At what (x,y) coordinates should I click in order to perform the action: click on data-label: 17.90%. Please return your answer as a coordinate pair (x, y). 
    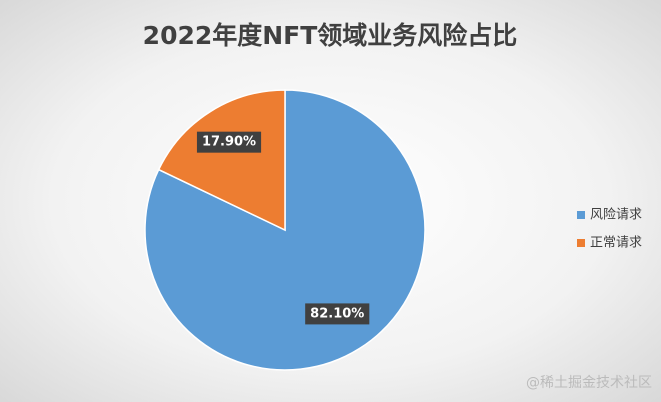
    Looking at the image, I should click on (229, 142).